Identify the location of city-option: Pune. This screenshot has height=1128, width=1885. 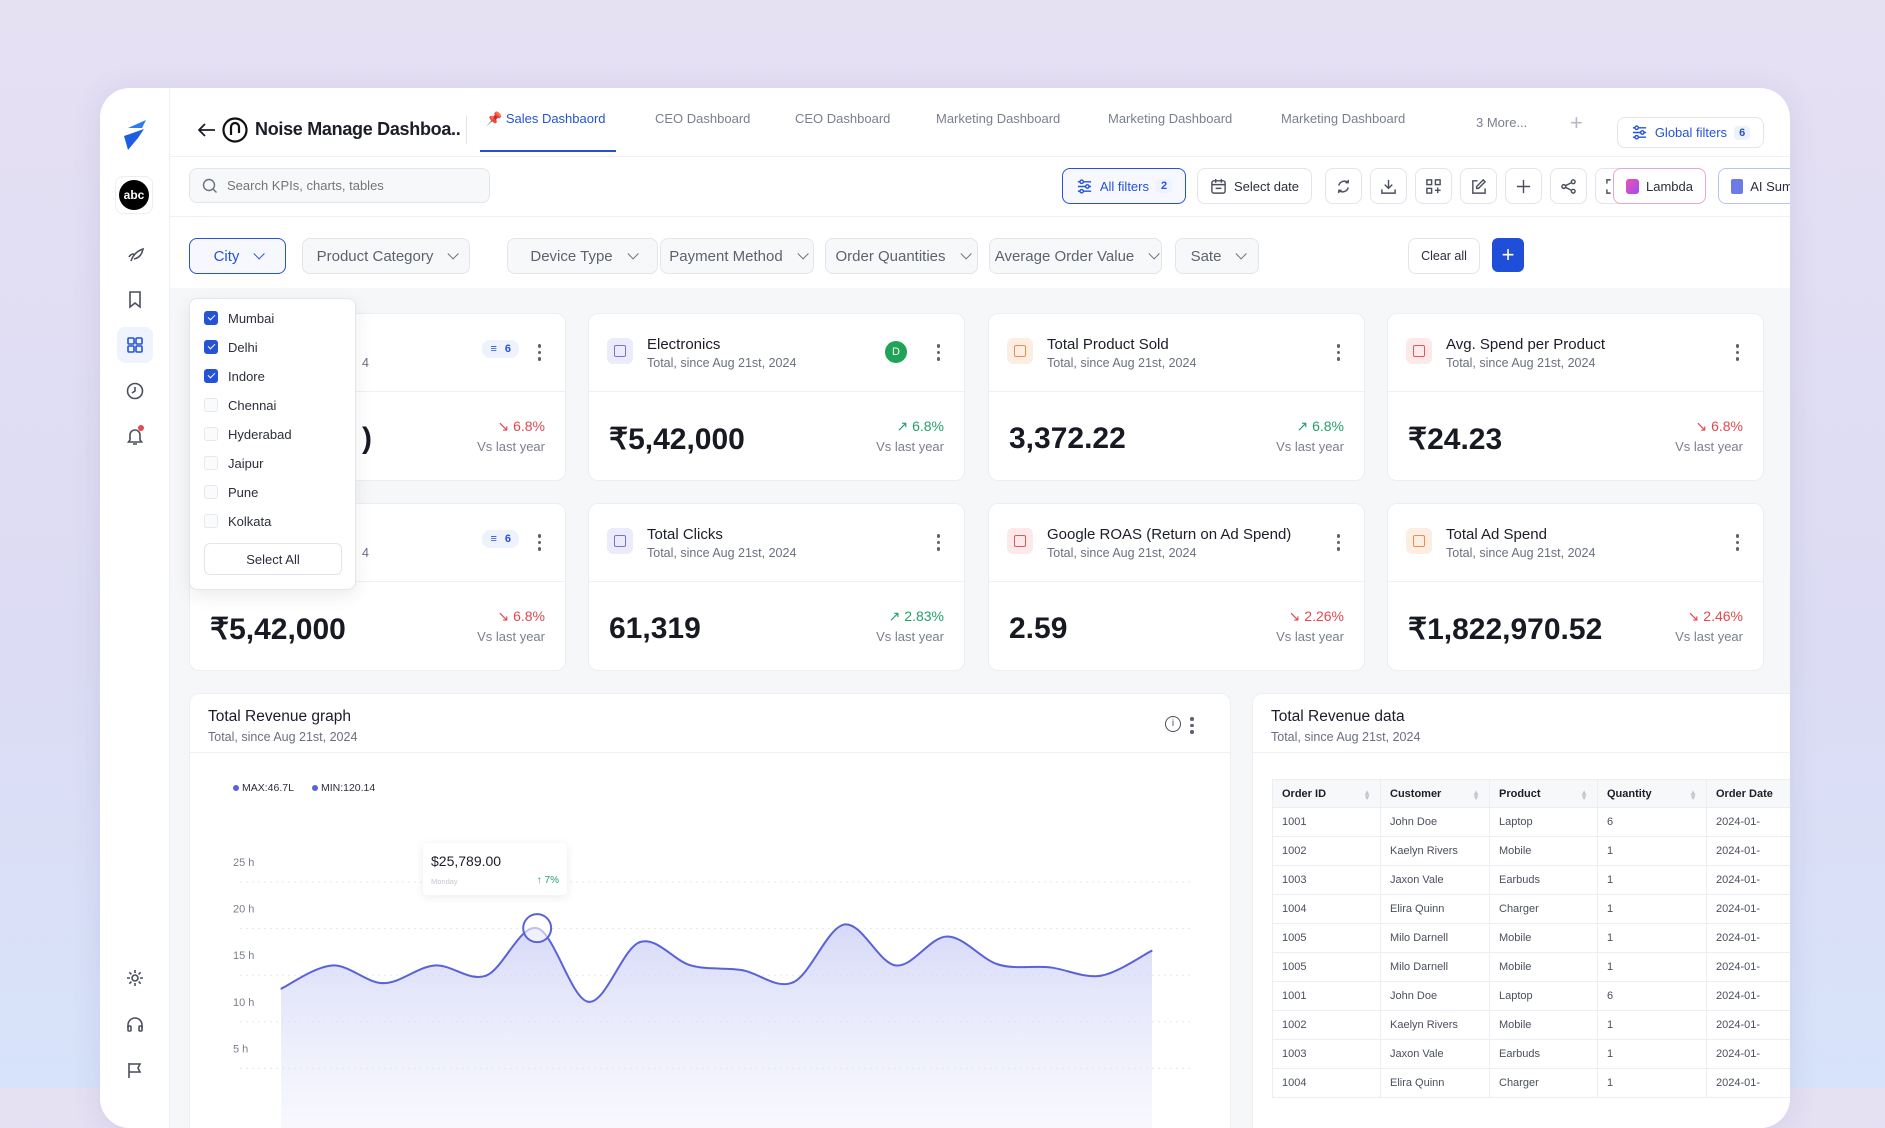
(231, 492).